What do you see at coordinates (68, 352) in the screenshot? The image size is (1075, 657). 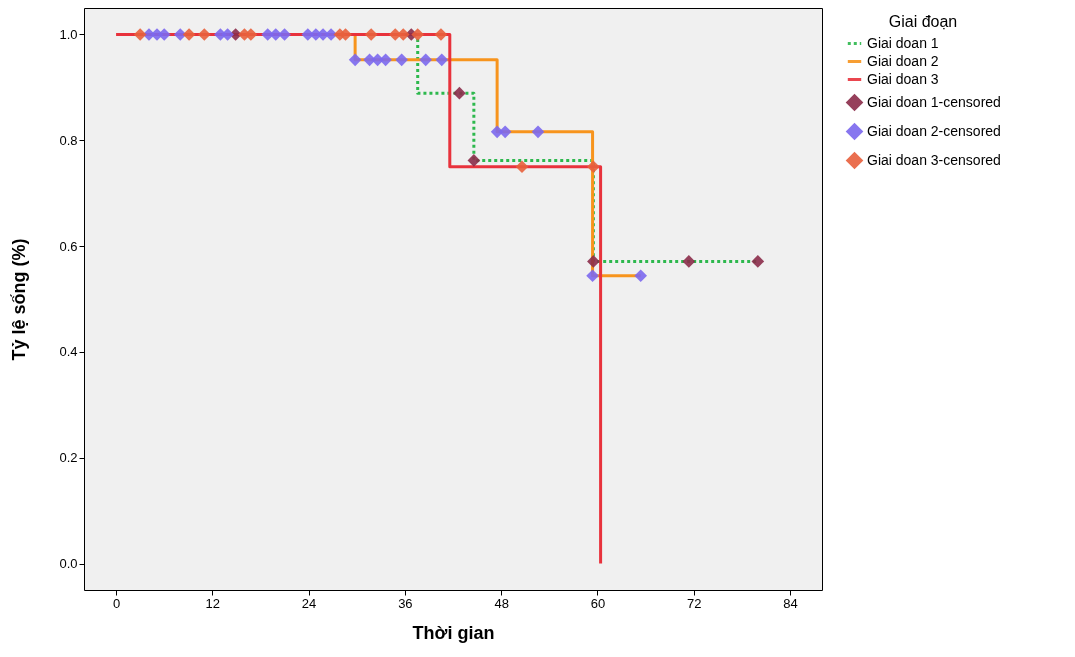 I see `y-tick-label: 0.4` at bounding box center [68, 352].